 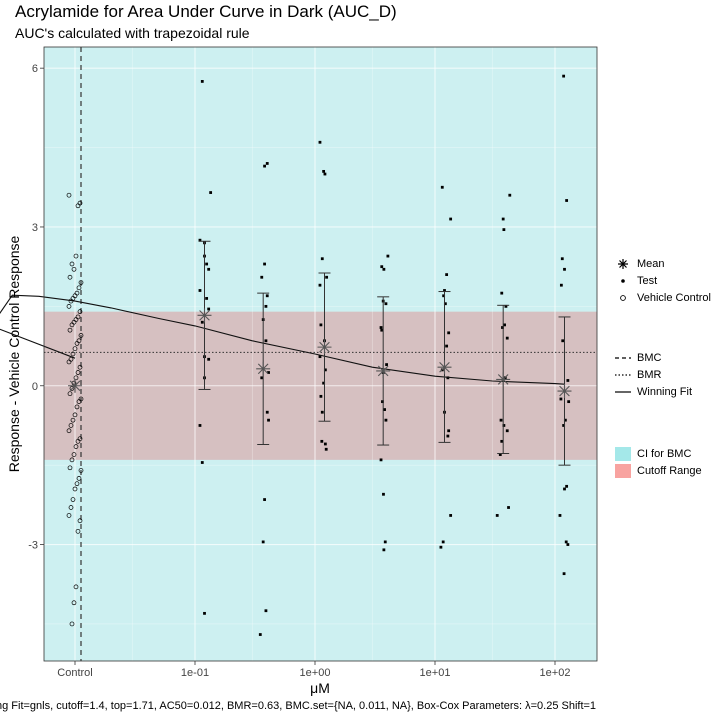 I want to click on ci-swatch-icon, so click(x=623, y=453).